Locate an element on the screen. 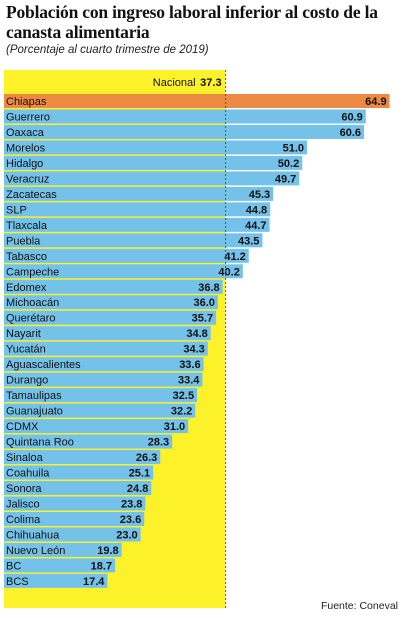 The height and width of the screenshot is (620, 410). bar-tlaxcala is located at coordinates (137, 224).